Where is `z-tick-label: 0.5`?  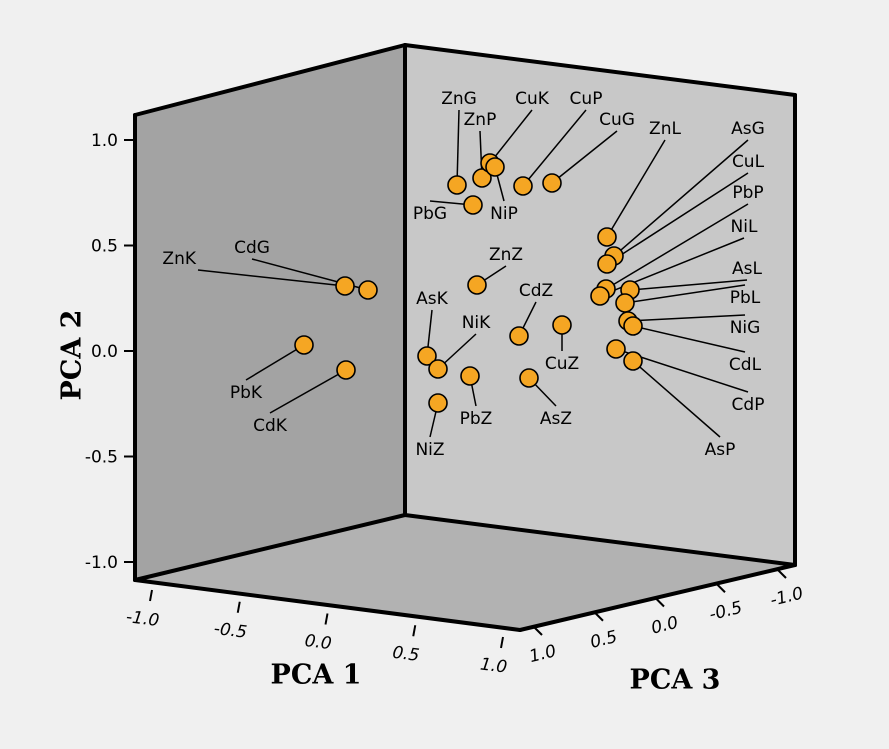
z-tick-label: 0.5 is located at coordinates (603, 640).